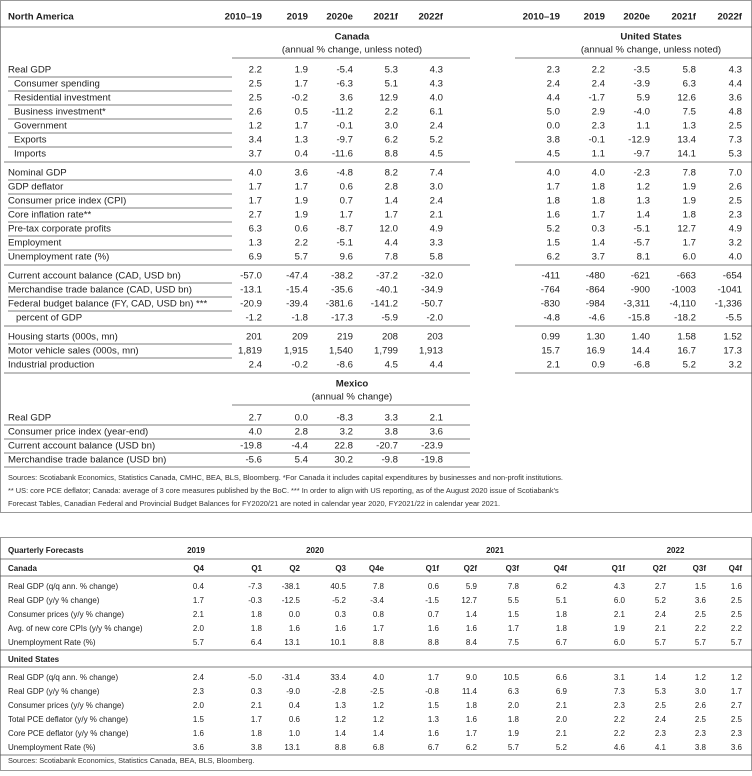 The width and height of the screenshot is (752, 776). Describe the element at coordinates (641, 243) in the screenshot. I see `cell: -5.7` at that location.